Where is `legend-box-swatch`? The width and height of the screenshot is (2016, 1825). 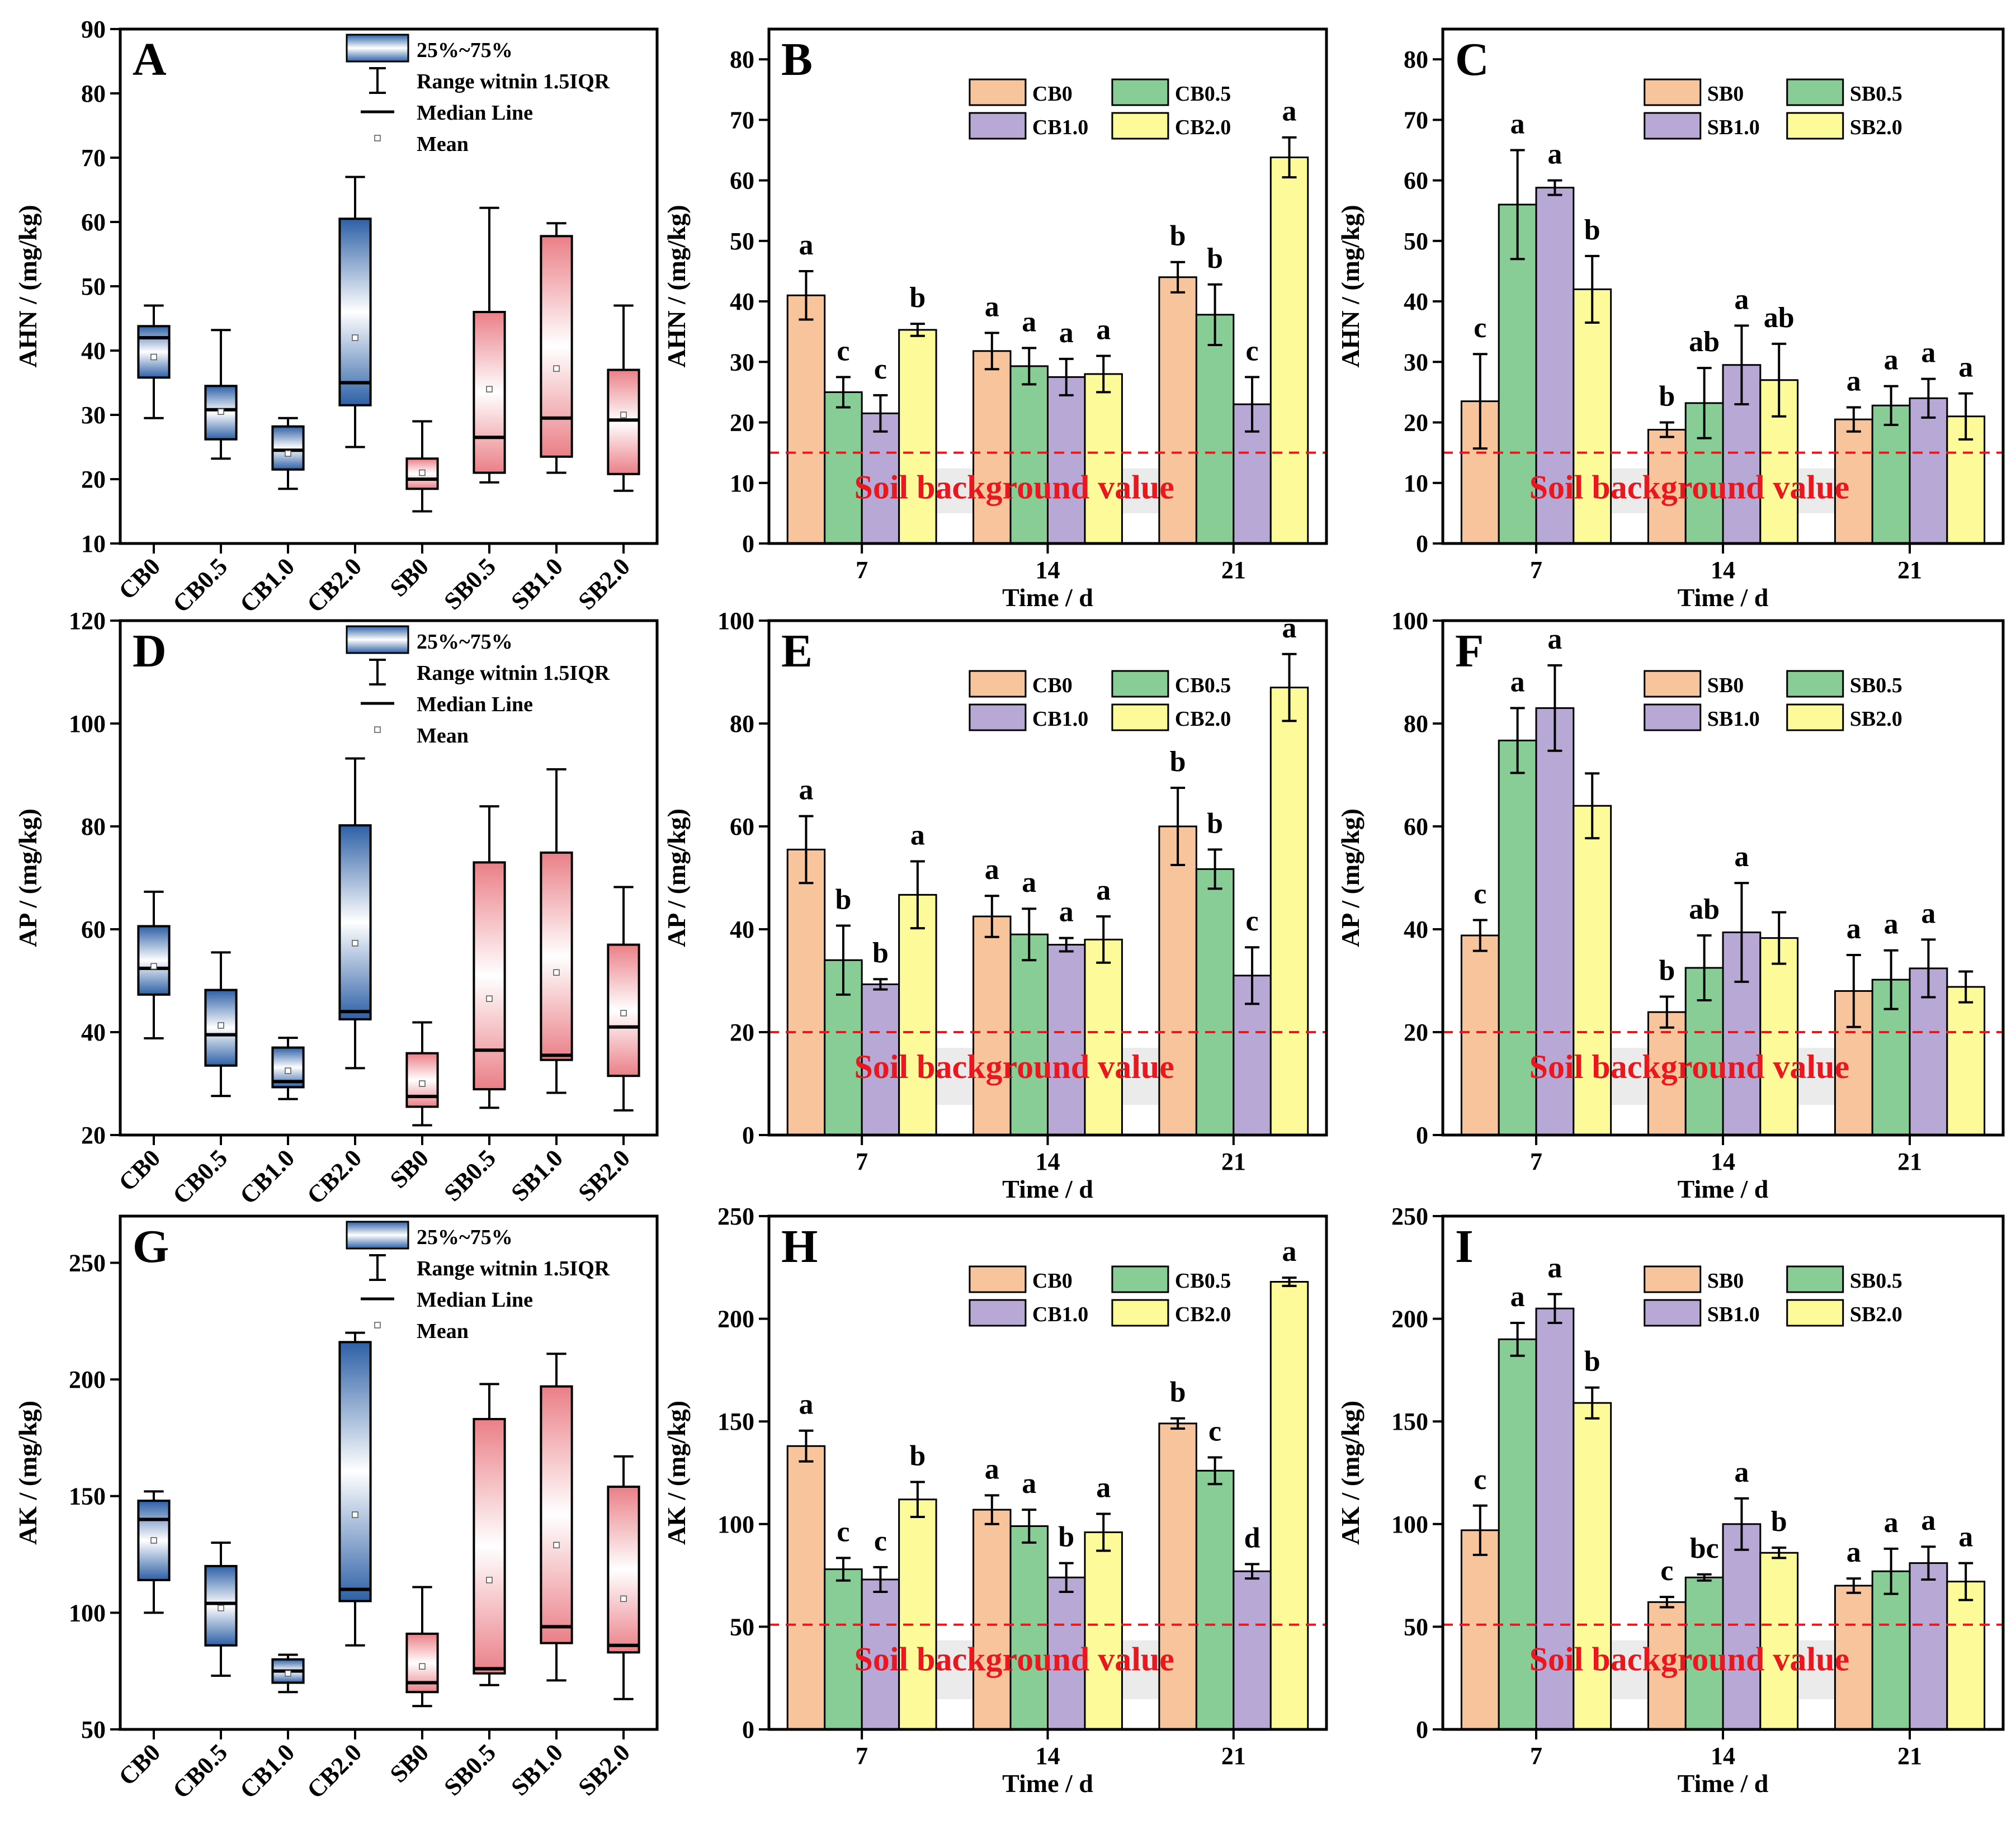 legend-box-swatch is located at coordinates (377, 48).